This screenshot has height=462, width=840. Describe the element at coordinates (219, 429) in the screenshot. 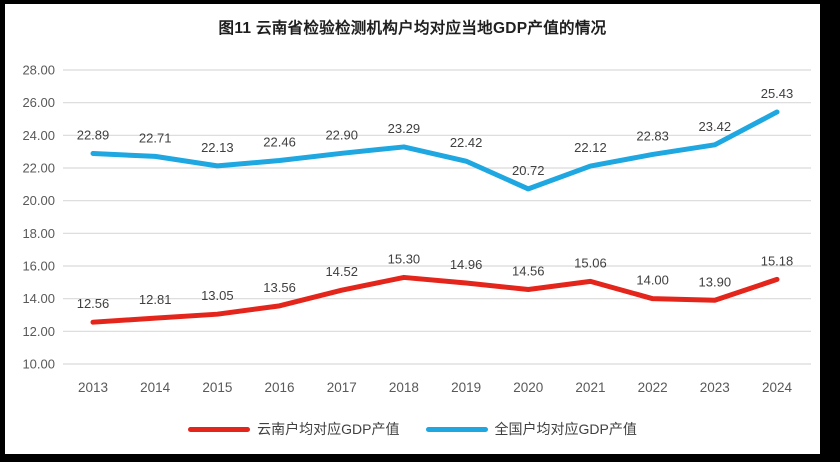

I see `yunnan-line-swatch` at that location.